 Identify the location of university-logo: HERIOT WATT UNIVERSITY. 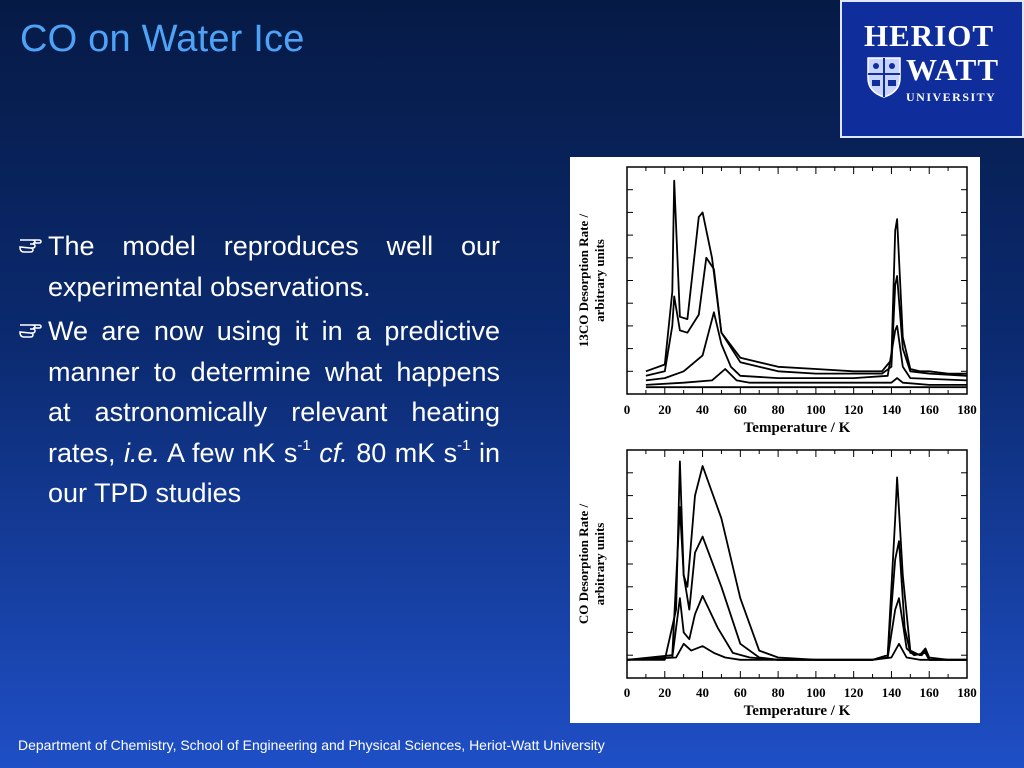
(932, 69).